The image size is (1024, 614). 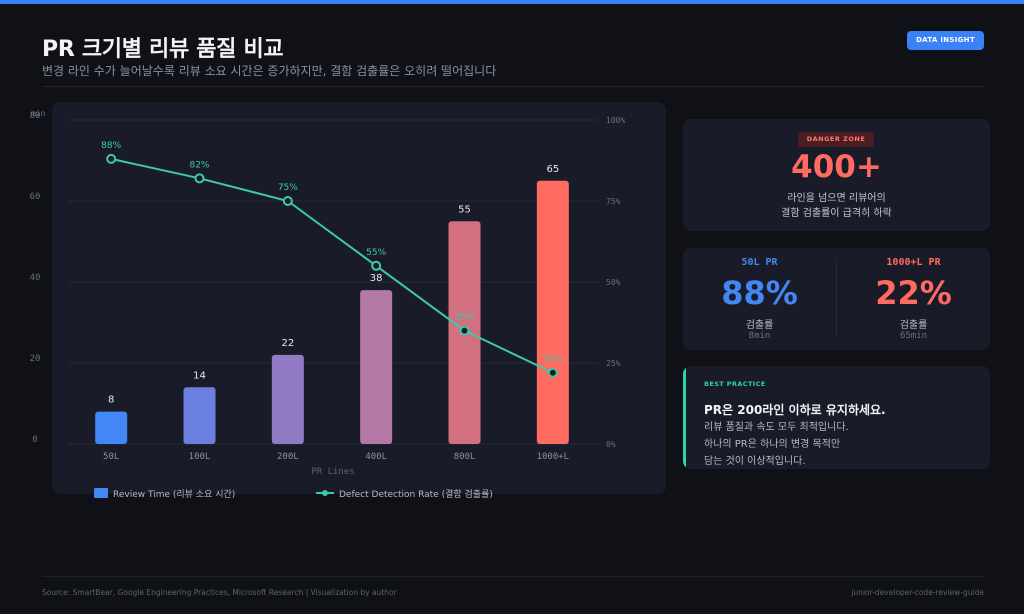 I want to click on bar-value-label: 38, so click(x=376, y=278).